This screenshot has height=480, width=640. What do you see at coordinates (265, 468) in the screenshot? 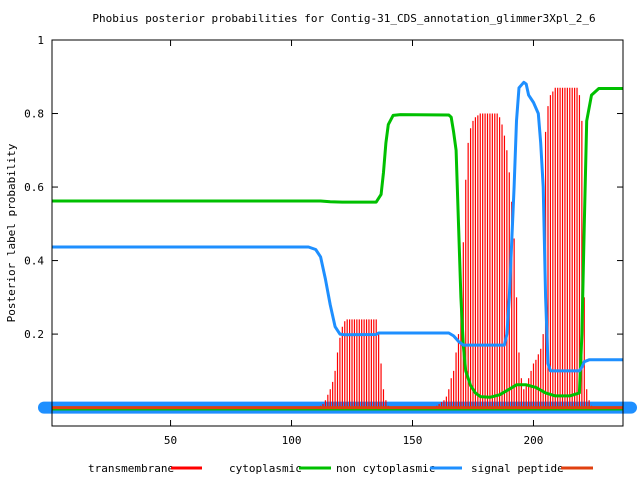
I see `legend-label: cytoplasmic` at bounding box center [265, 468].